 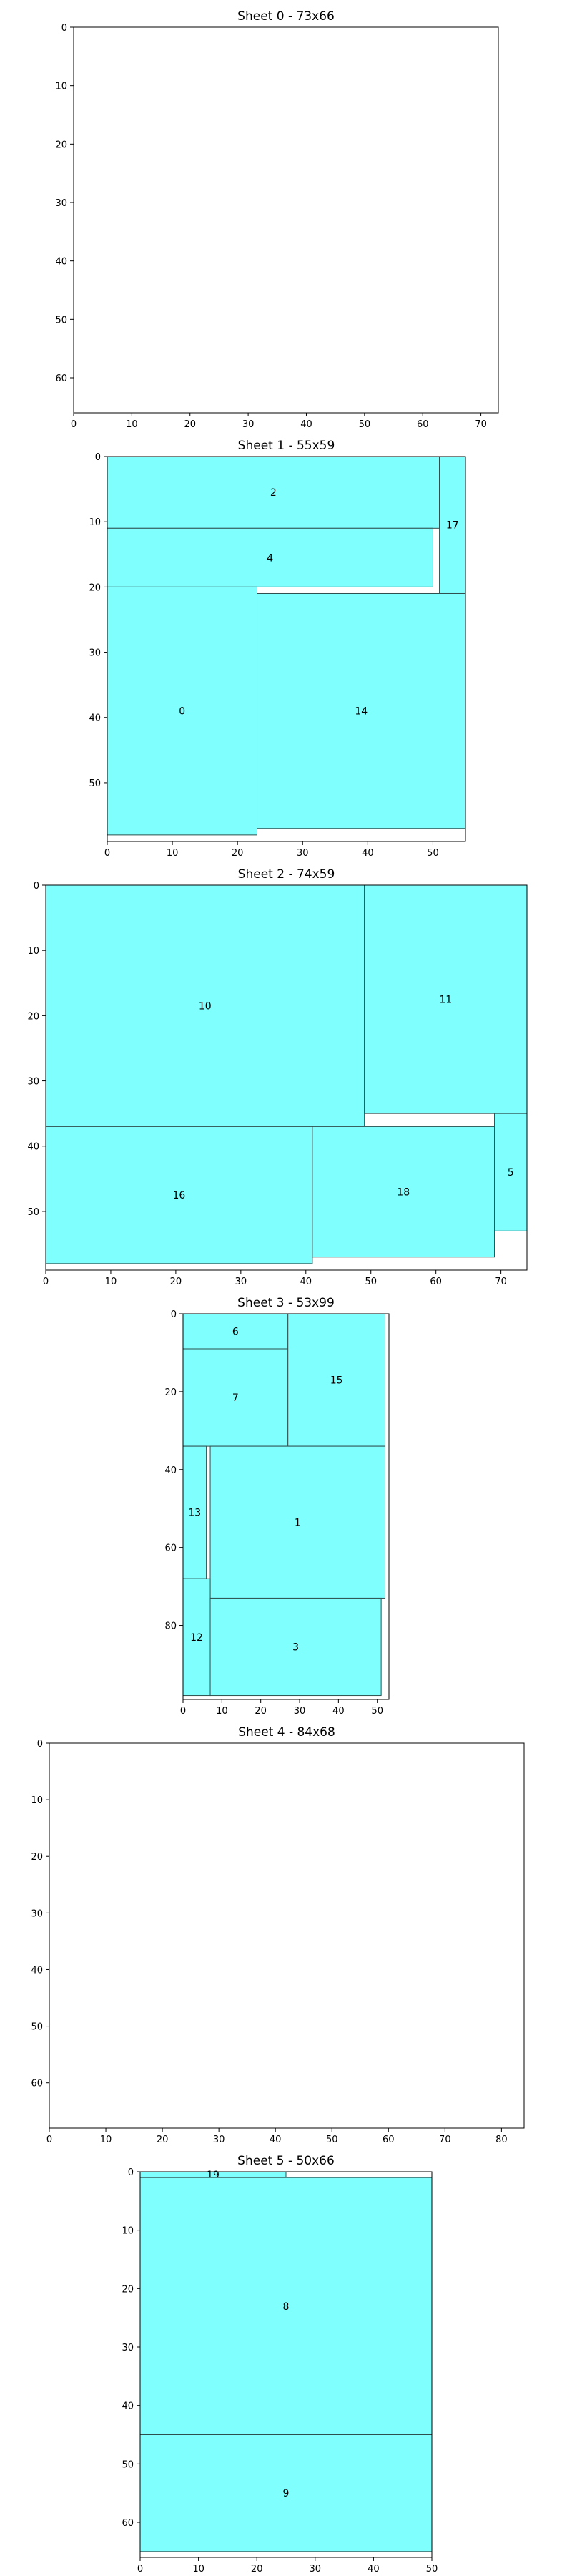 What do you see at coordinates (219, 2140) in the screenshot?
I see `x-tick-label-4-30: 30` at bounding box center [219, 2140].